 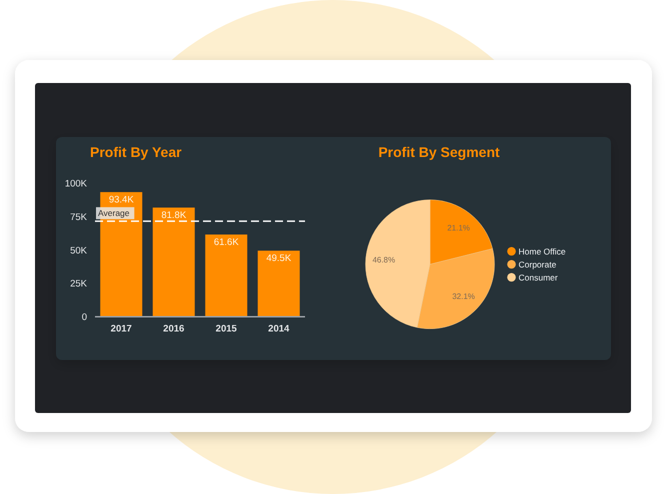 What do you see at coordinates (227, 329) in the screenshot?
I see `x-tick-label: 2015` at bounding box center [227, 329].